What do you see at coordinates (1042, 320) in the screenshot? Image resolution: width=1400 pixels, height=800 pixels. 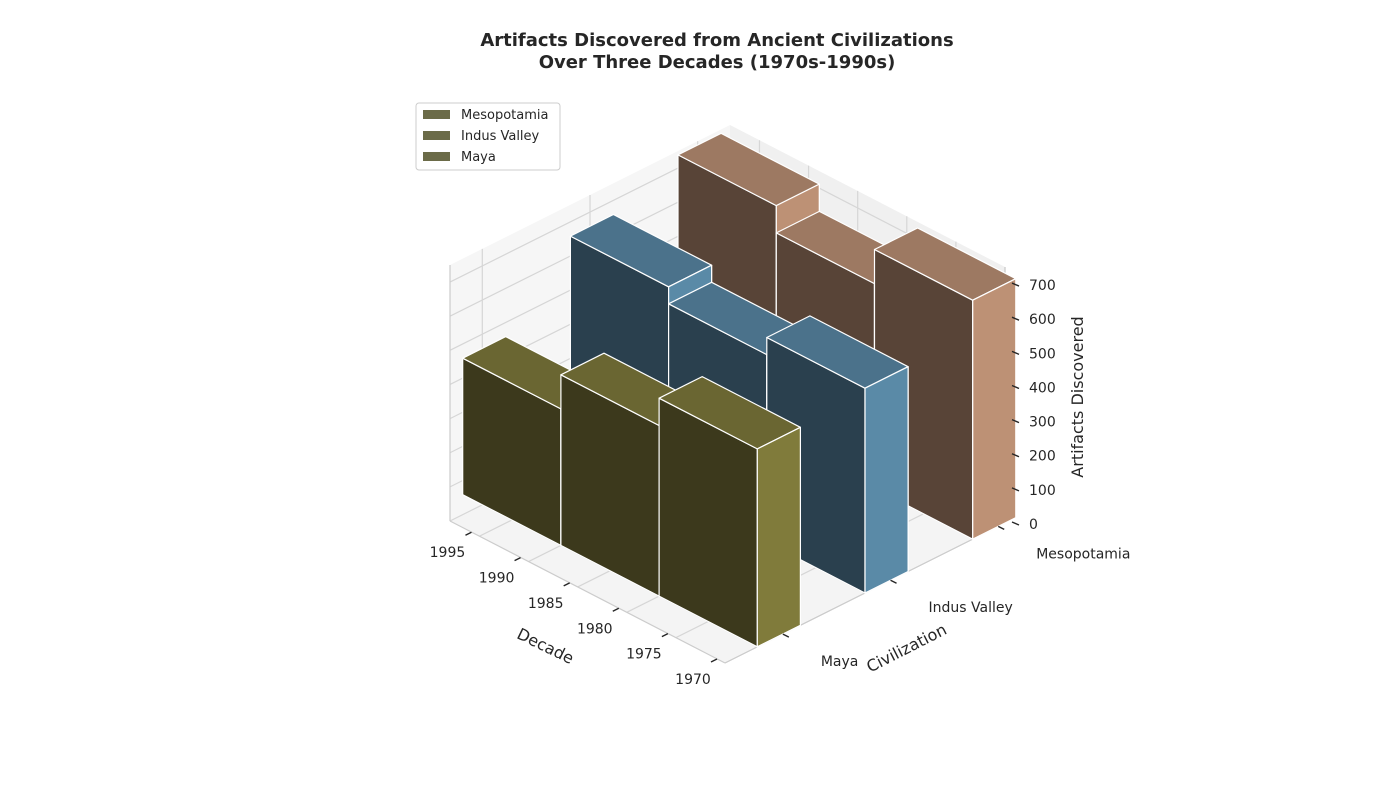 I see `z-tick-label-600: 600` at bounding box center [1042, 320].